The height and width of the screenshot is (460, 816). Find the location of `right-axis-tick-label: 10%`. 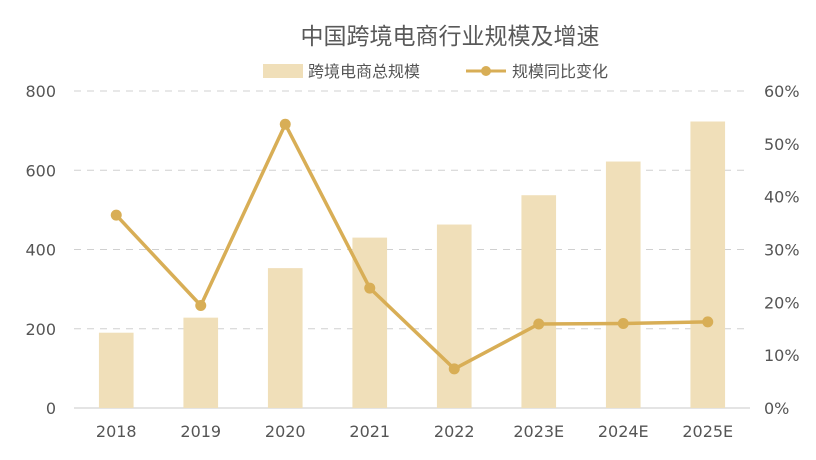

right-axis-tick-label: 10% is located at coordinates (782, 355).